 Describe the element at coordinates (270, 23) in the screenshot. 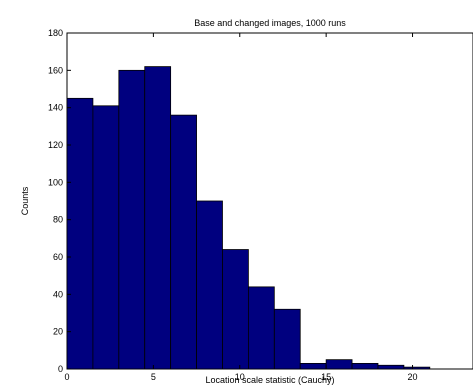

I see `chart-title: Base and changed images, 1000 runs` at that location.